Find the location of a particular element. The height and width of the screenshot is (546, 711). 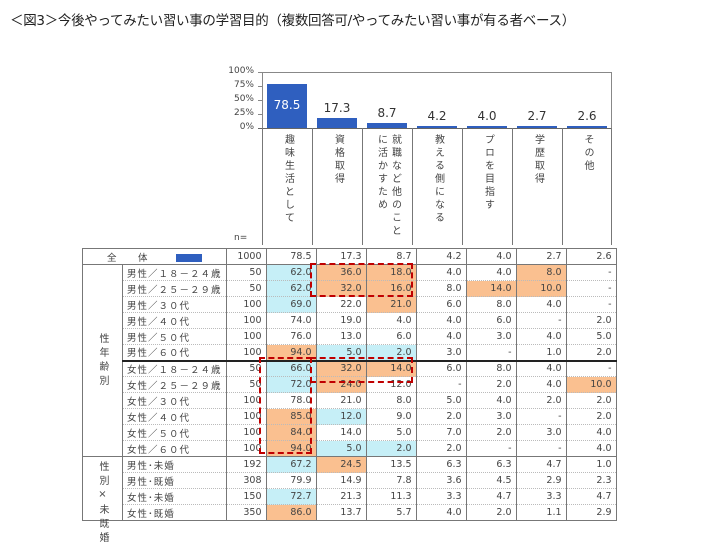

cell-value: 7.0 is located at coordinates (441, 432).